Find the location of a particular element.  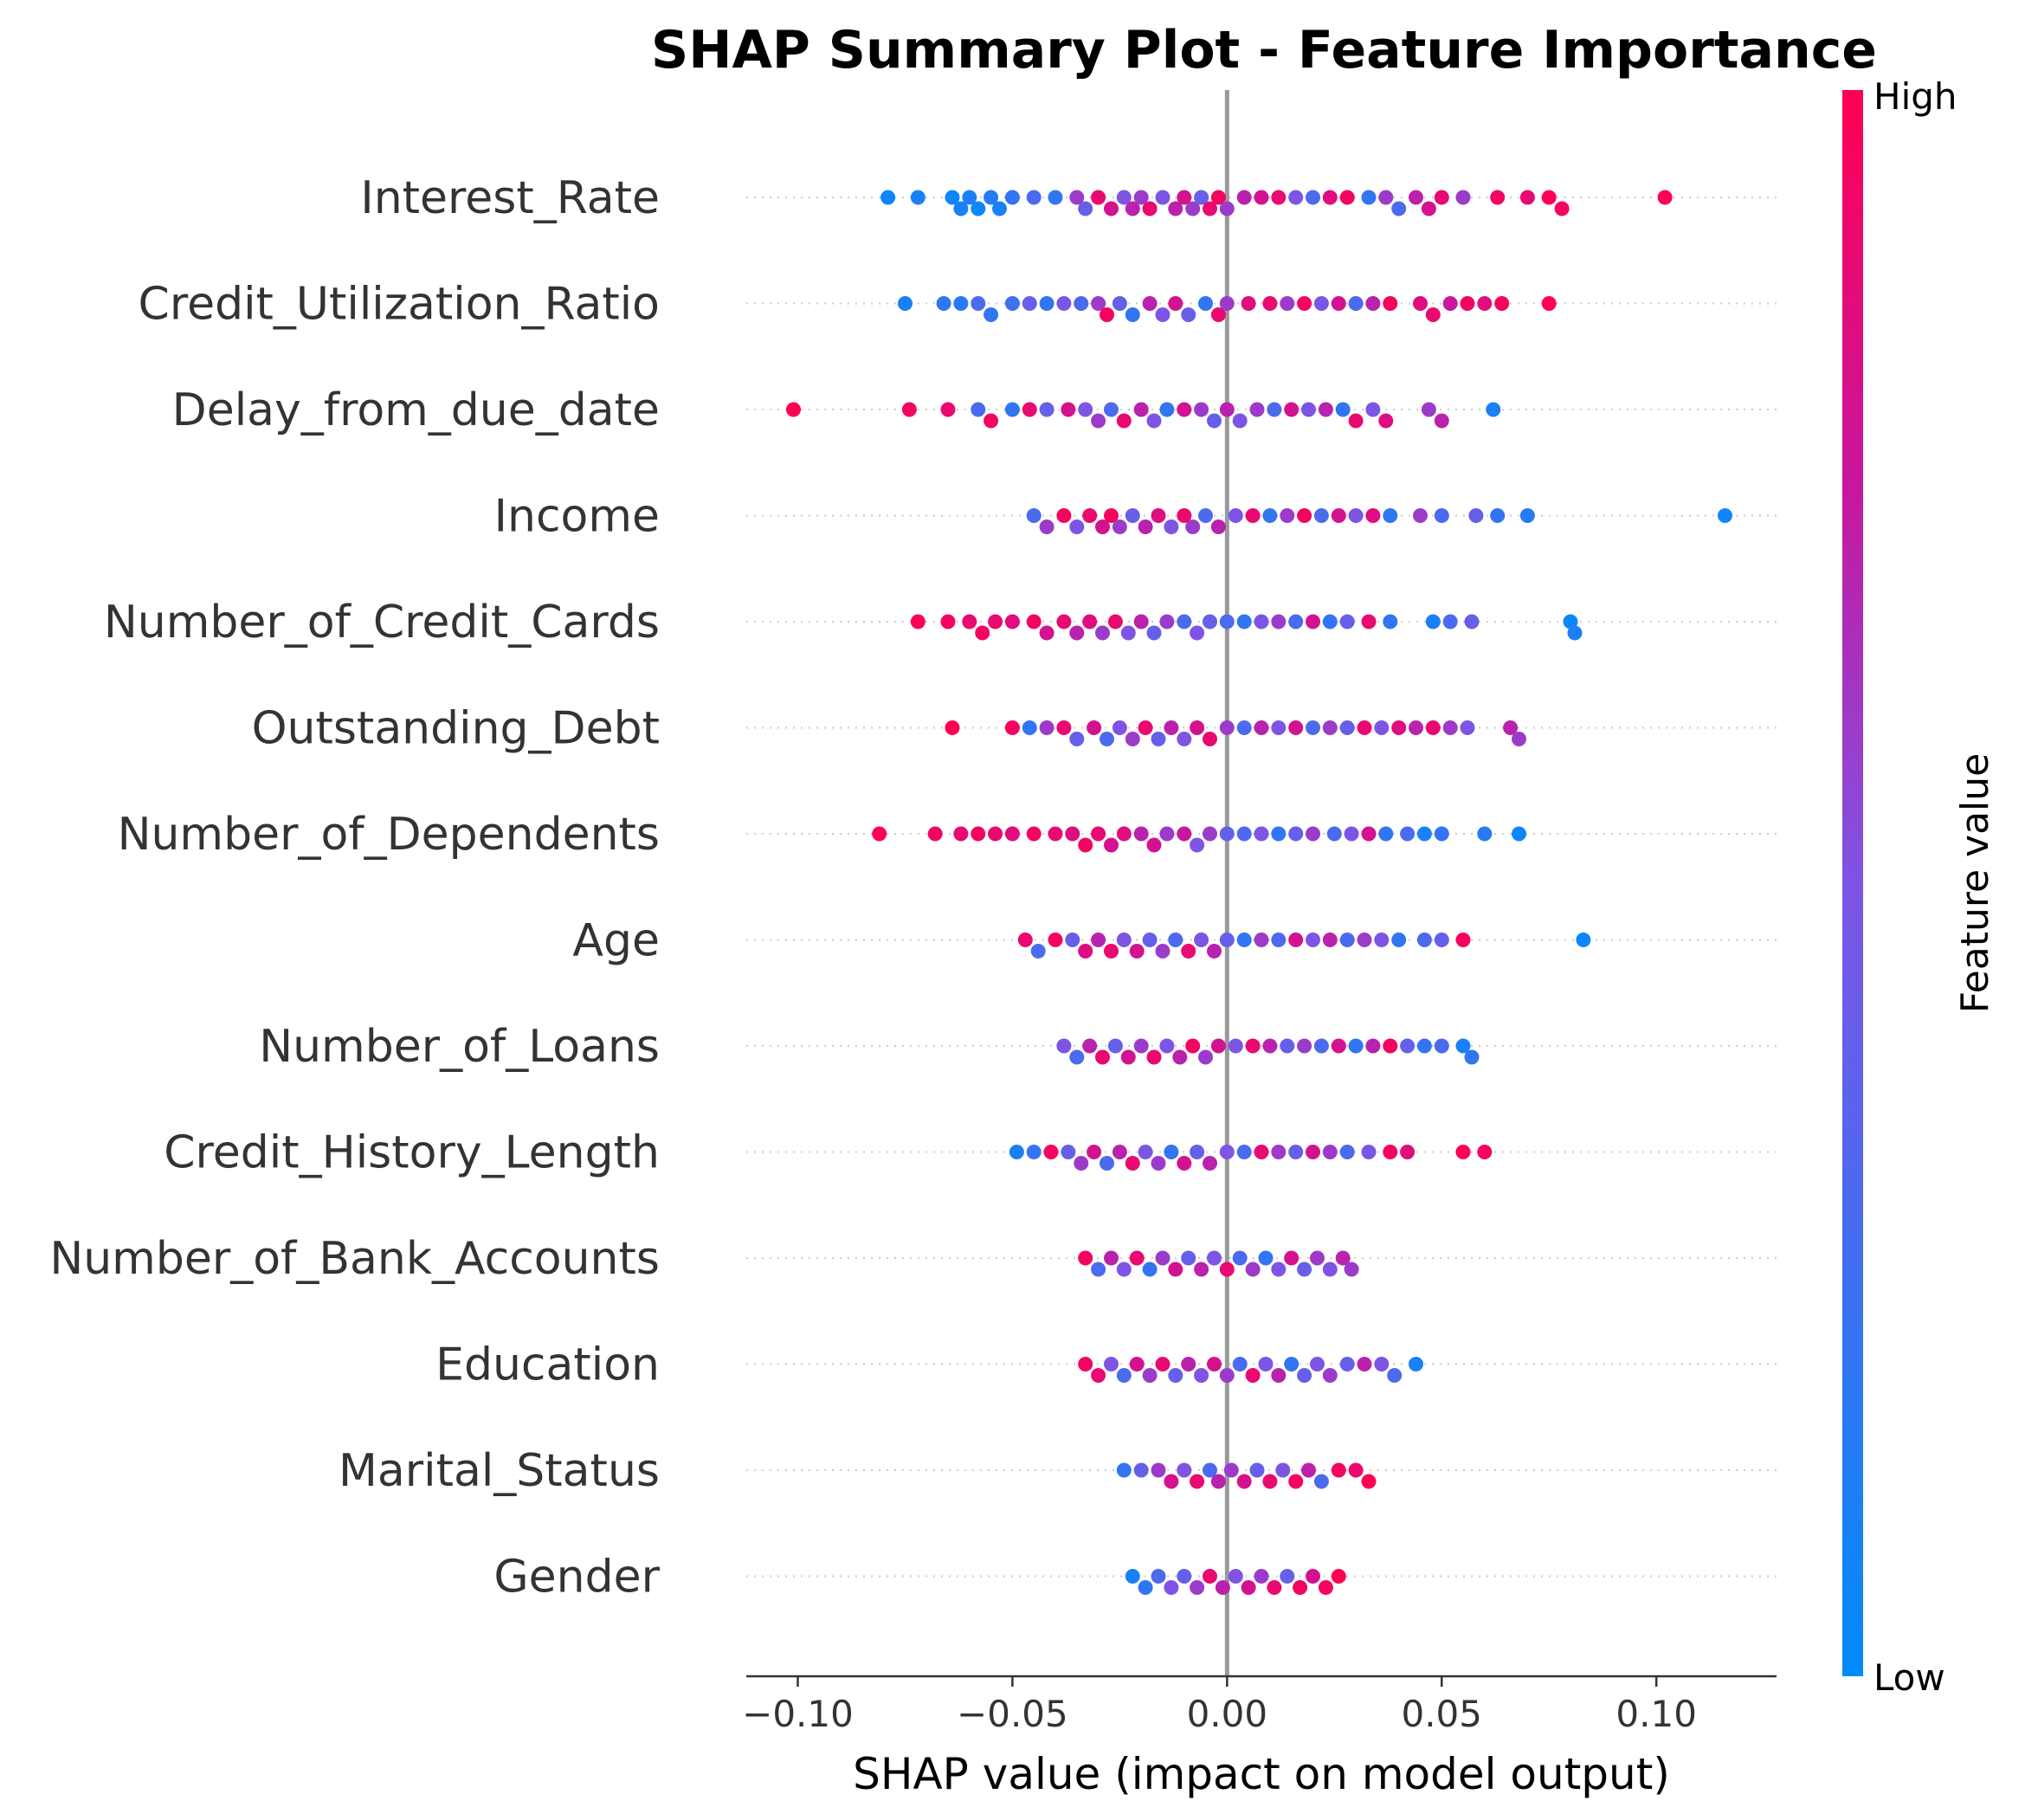

feature-label-delay-from-due-date: Delay_from_due_date is located at coordinates (416, 410).